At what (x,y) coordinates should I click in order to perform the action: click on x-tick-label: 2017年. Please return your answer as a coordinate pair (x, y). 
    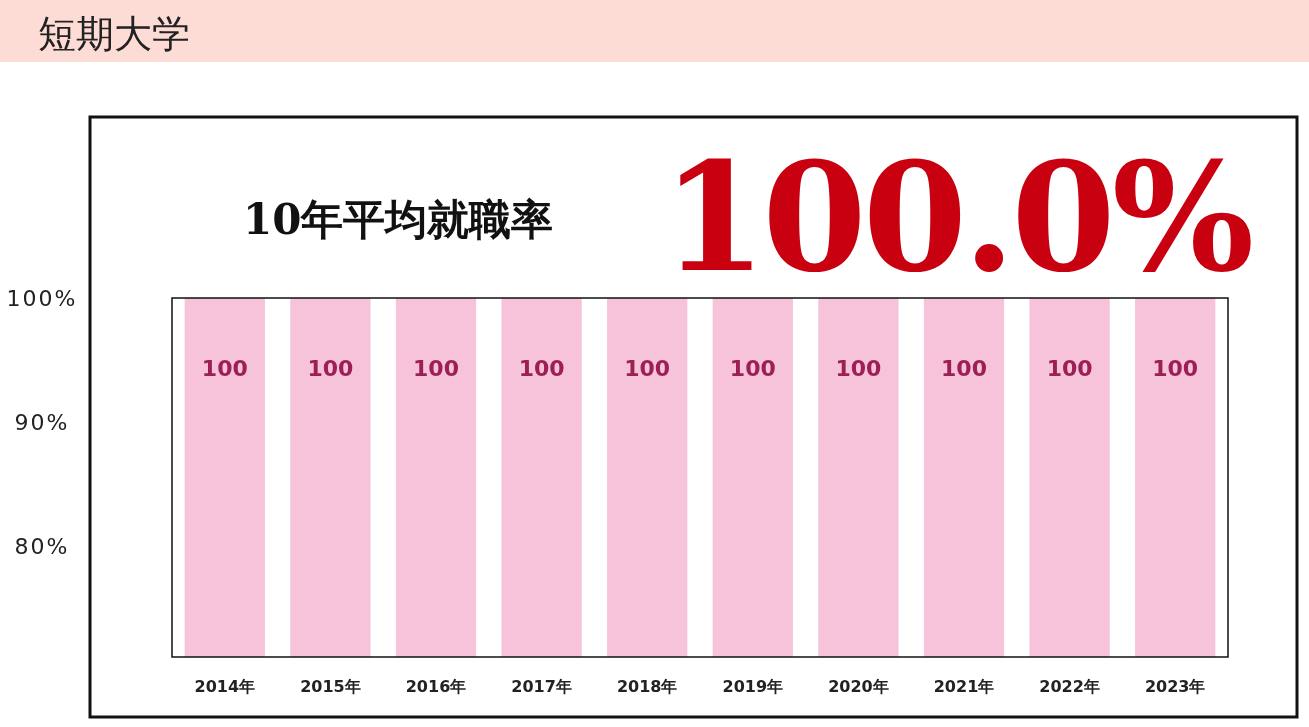
    Looking at the image, I should click on (541, 686).